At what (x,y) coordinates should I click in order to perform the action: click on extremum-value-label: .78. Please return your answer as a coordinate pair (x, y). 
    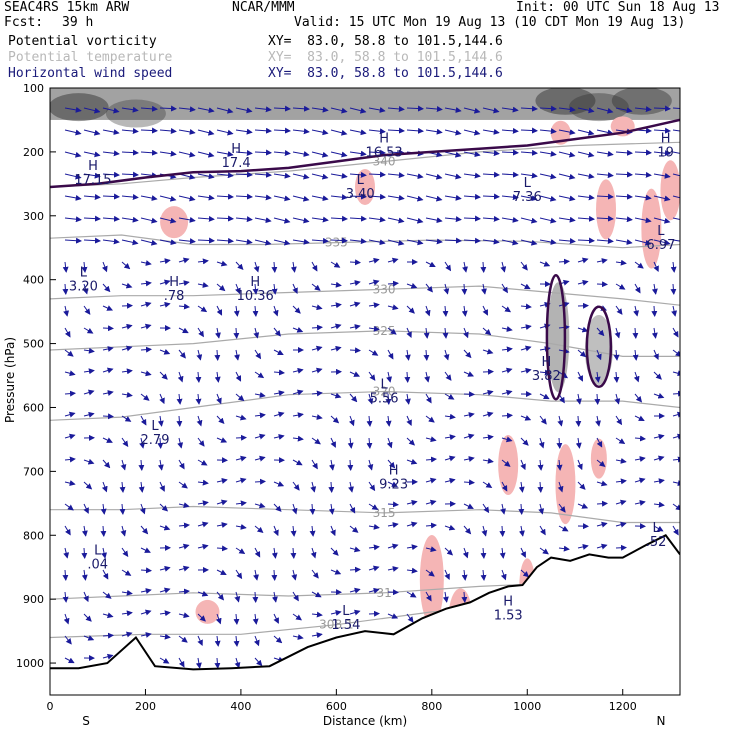
    Looking at the image, I should click on (174, 296).